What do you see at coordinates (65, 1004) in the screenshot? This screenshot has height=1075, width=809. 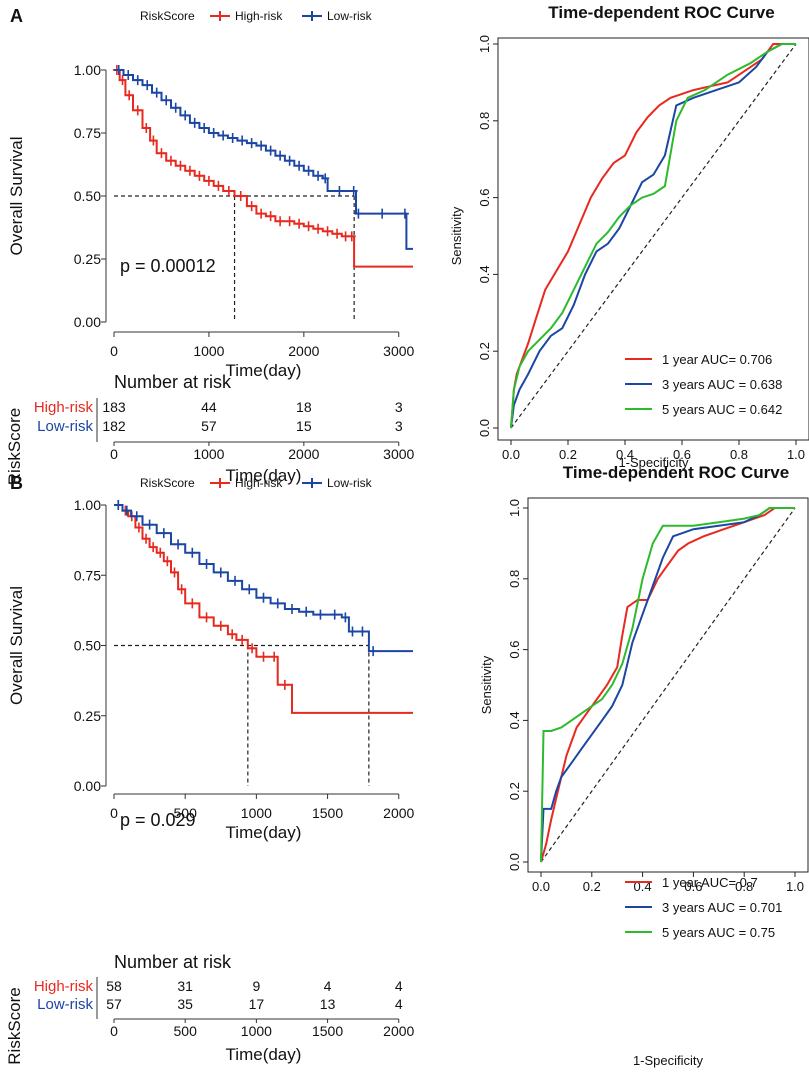 I see `risk-table-row-label: Low-risk` at bounding box center [65, 1004].